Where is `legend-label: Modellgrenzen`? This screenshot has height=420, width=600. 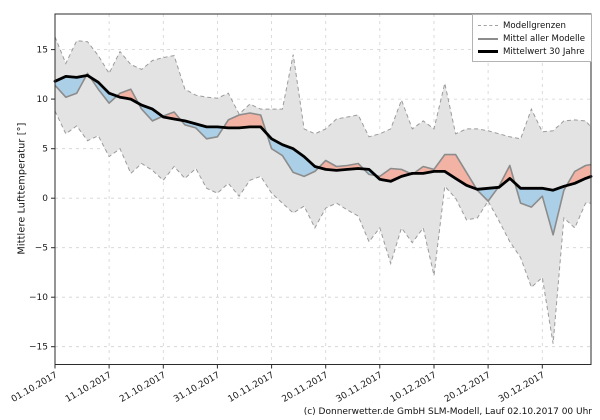
legend-label: Modellgrenzen is located at coordinates (534, 25).